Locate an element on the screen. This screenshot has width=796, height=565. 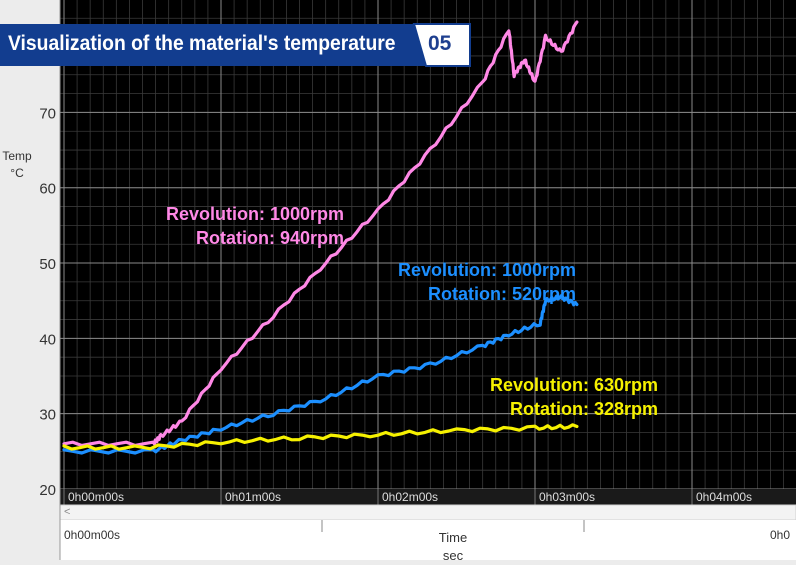
x-tick-labels: 0h00m00s 0h01m00s 0h02m00s 0h03m00s 0h04m00s is located at coordinates (407, 497).